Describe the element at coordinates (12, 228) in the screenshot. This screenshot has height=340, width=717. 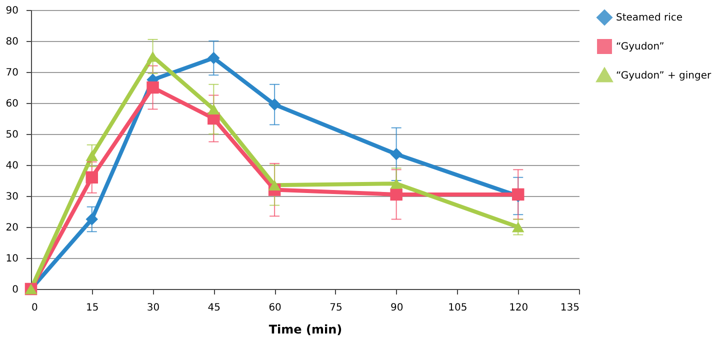
I see `y-tick-label: 20` at that location.